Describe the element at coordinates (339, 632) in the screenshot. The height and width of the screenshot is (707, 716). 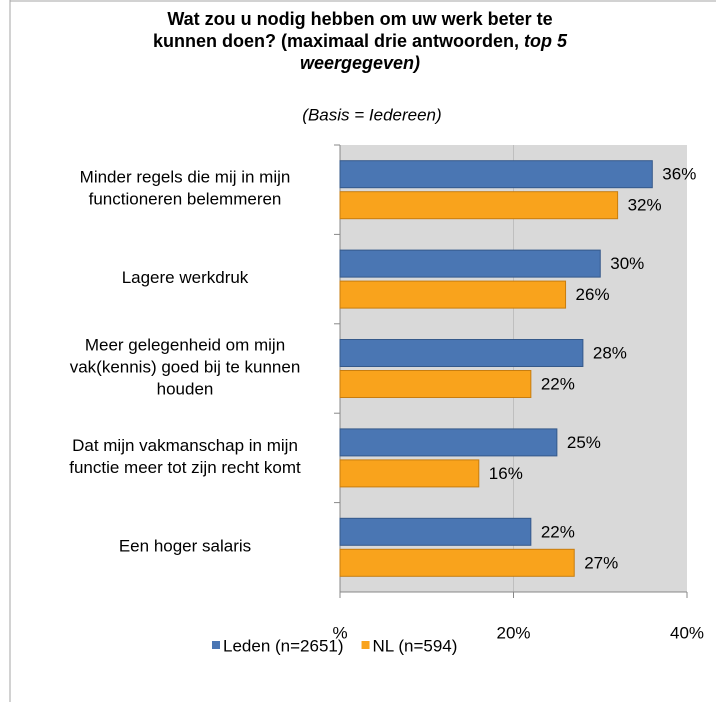
I see `x-tick-label: %` at that location.